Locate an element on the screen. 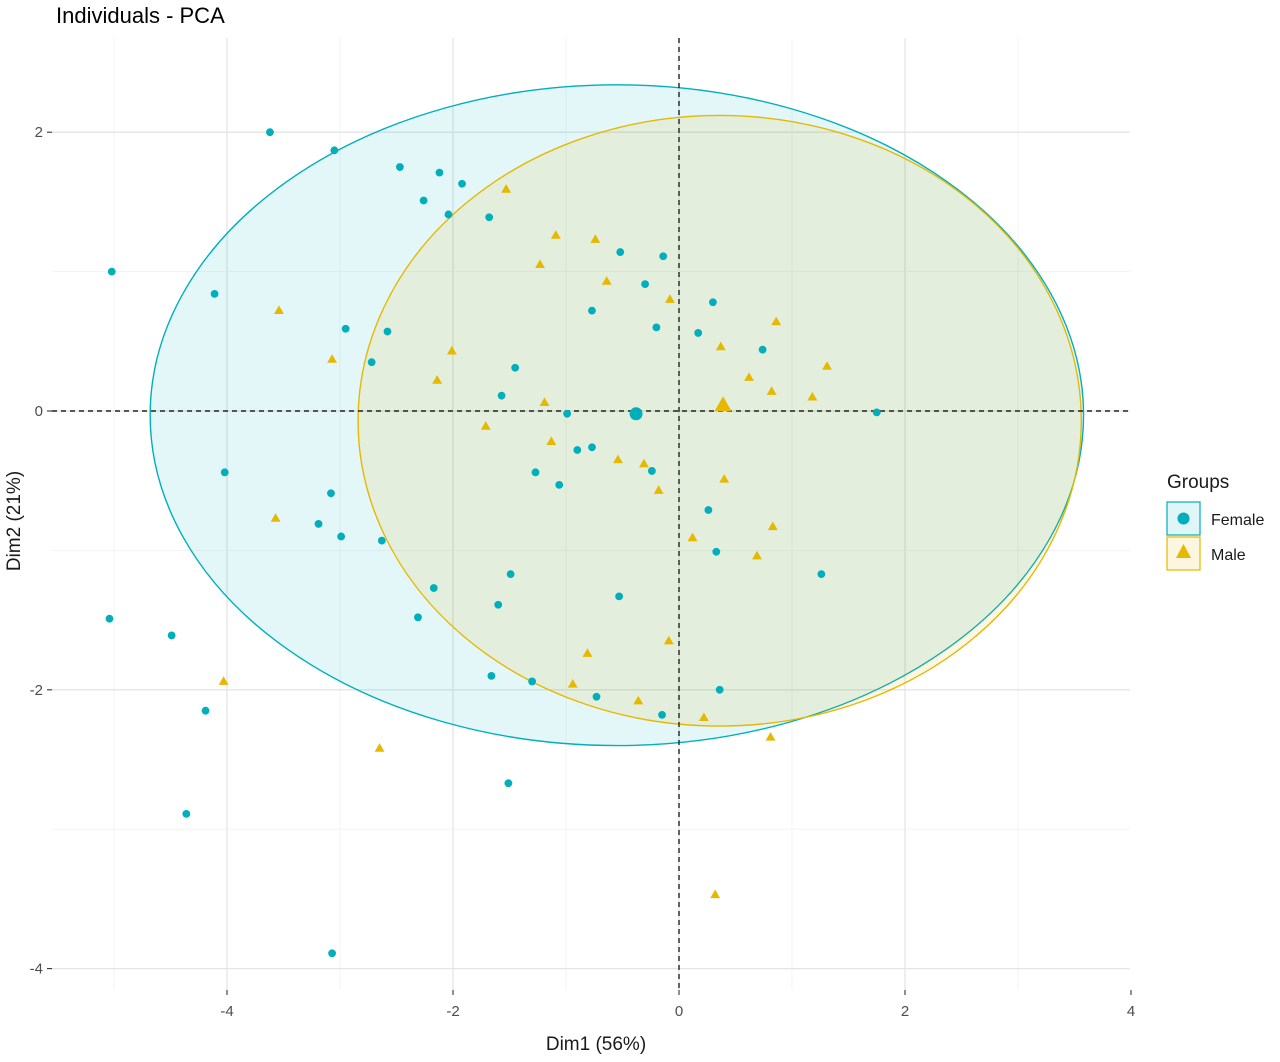  y-tick-label: -2 is located at coordinates (36, 690).